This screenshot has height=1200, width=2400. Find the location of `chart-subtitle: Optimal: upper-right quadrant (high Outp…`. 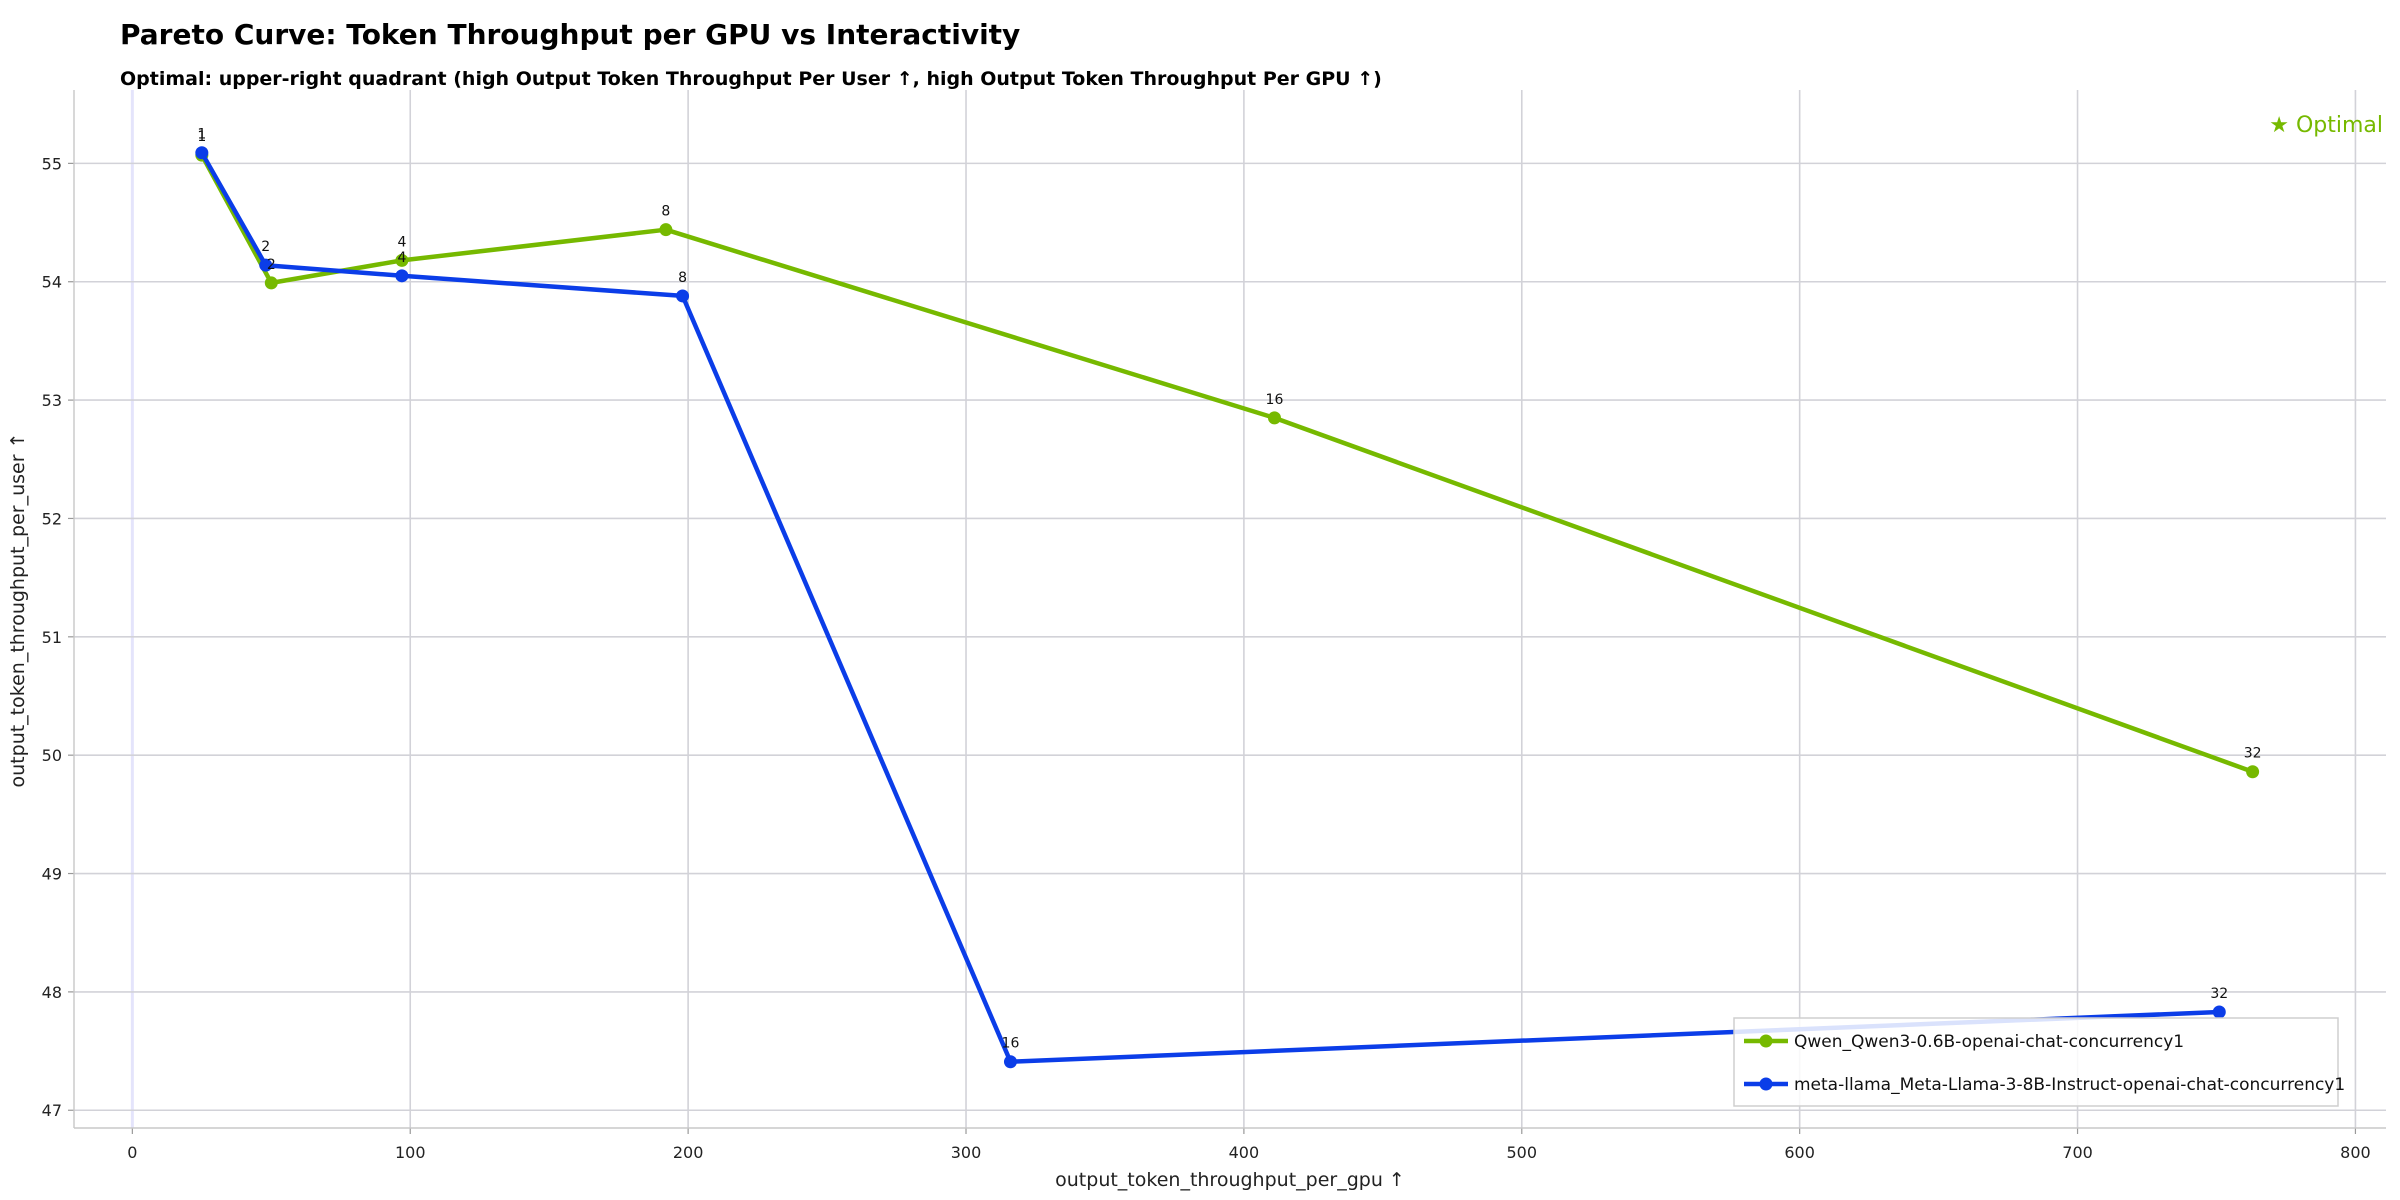

chart-subtitle: Optimal: upper-right quadrant (high Outp… is located at coordinates (751, 79).